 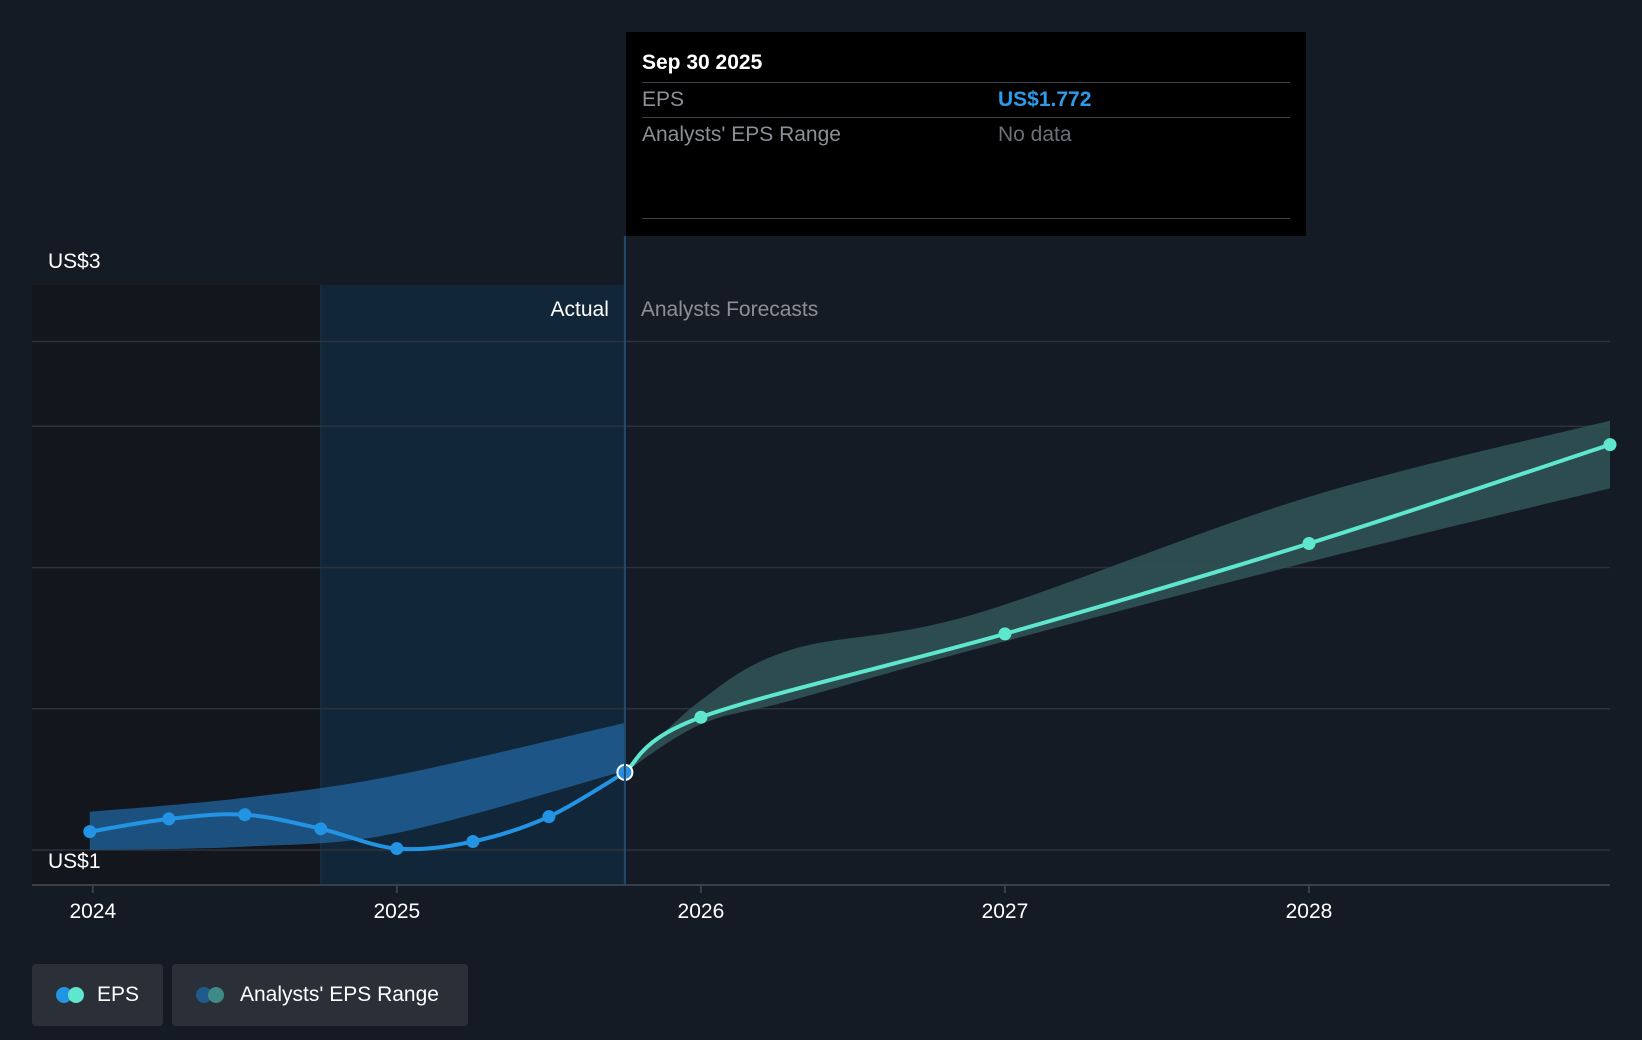 What do you see at coordinates (74, 861) in the screenshot?
I see `y-axis-bottom-label: US$1` at bounding box center [74, 861].